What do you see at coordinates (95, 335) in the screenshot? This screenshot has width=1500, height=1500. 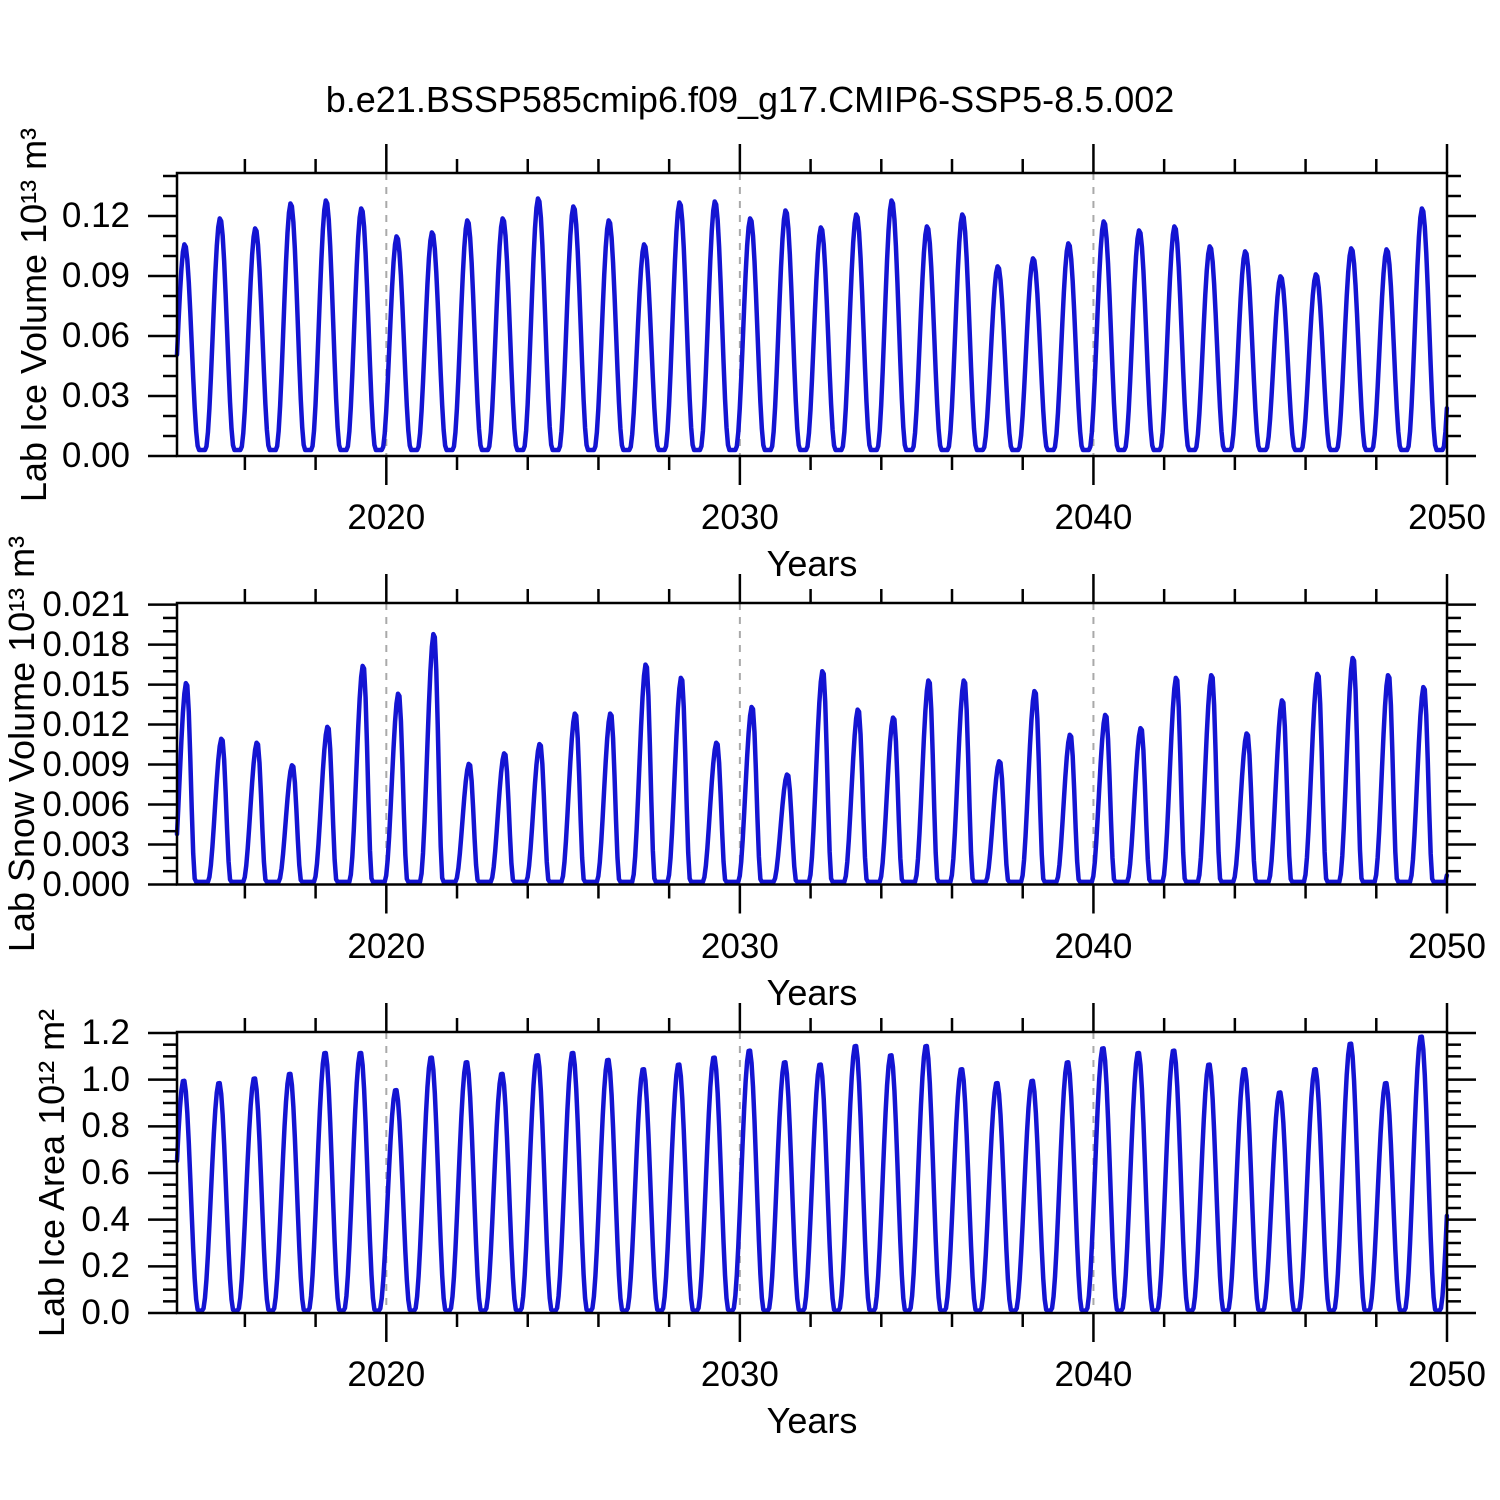 I see `y-tick-label: 0.06` at bounding box center [95, 335].